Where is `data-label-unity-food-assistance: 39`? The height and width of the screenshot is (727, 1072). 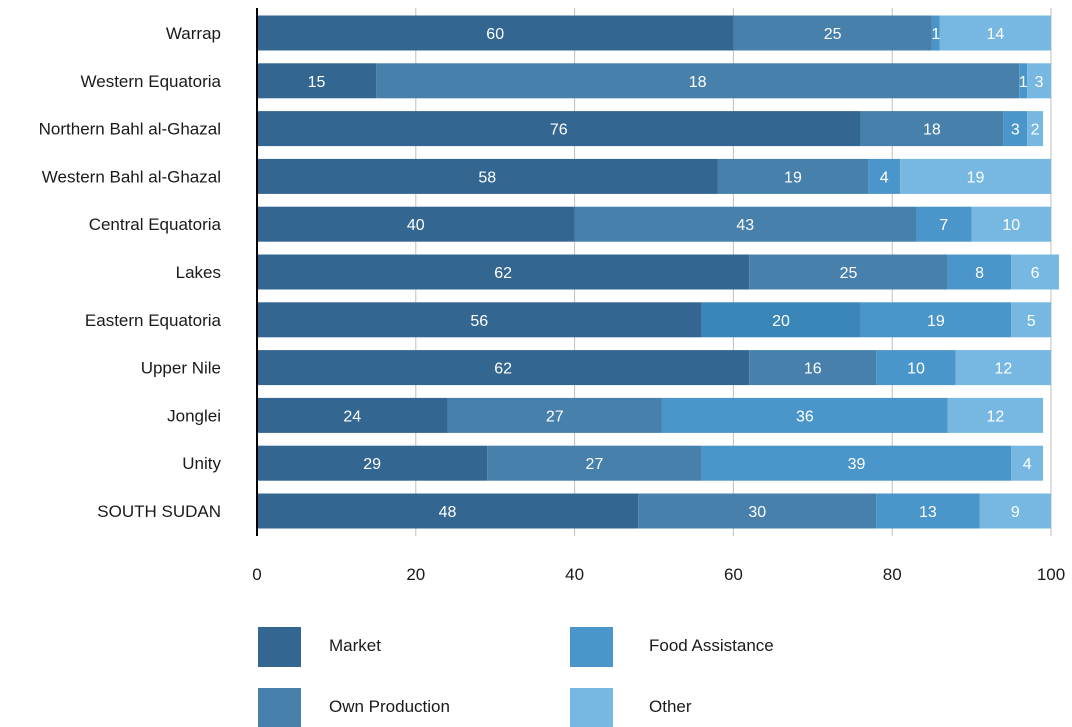 data-label-unity-food-assistance: 39 is located at coordinates (857, 464).